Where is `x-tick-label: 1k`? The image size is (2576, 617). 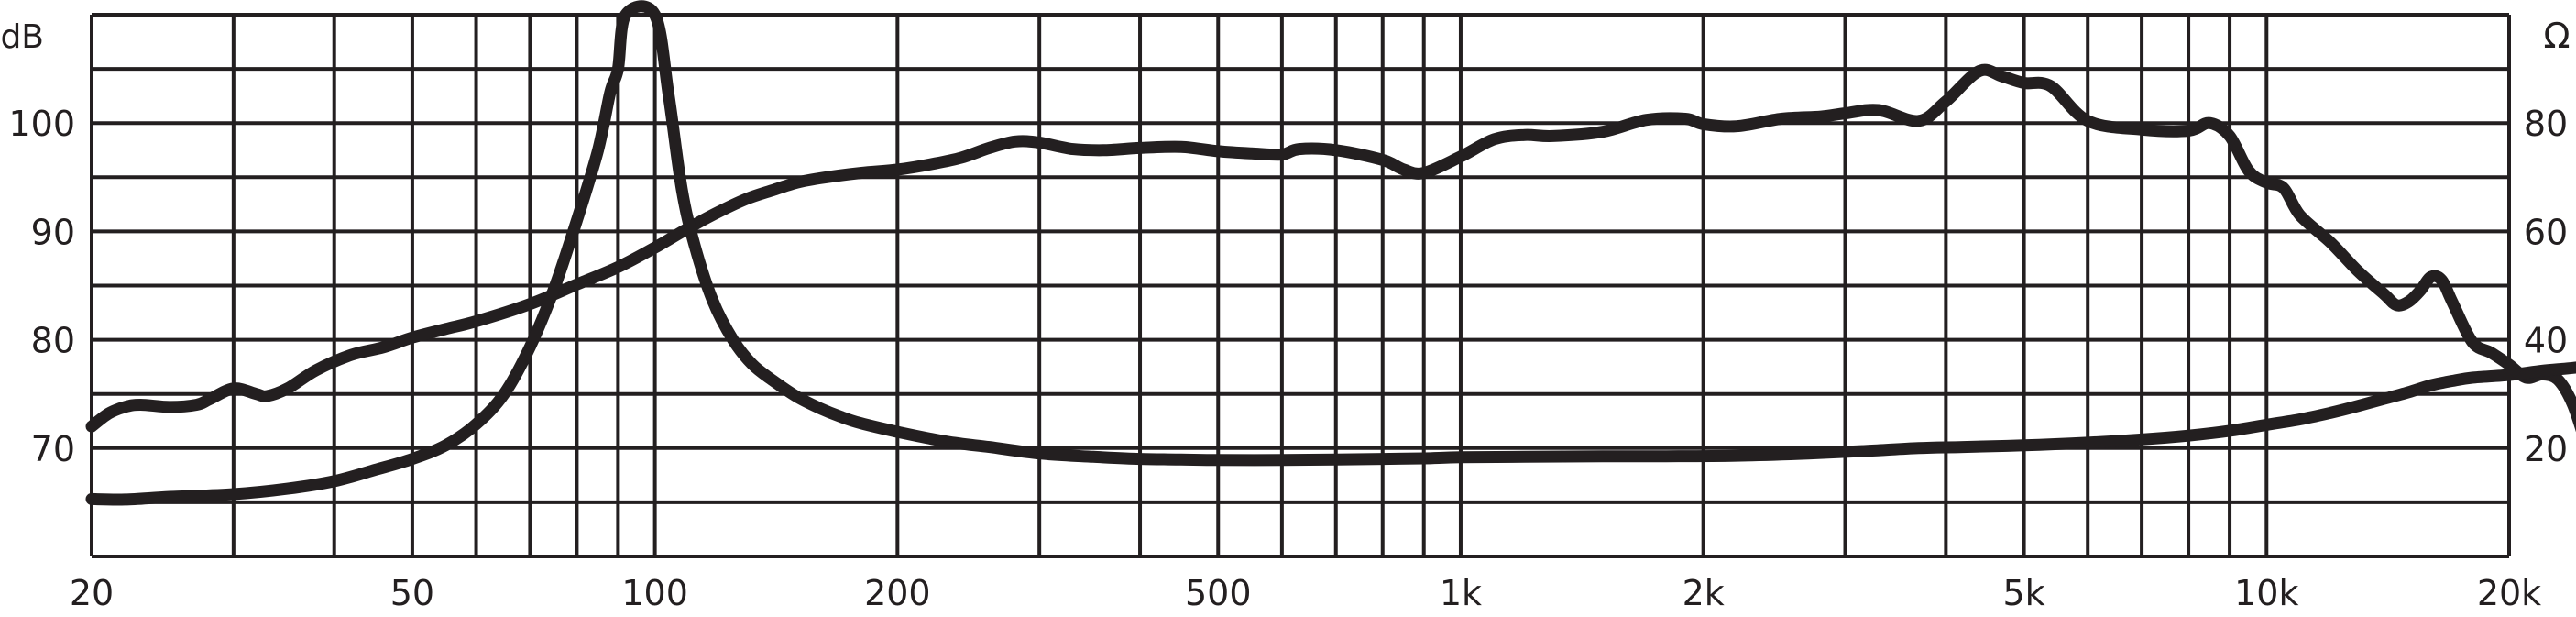
x-tick-label: 1k is located at coordinates (1461, 593).